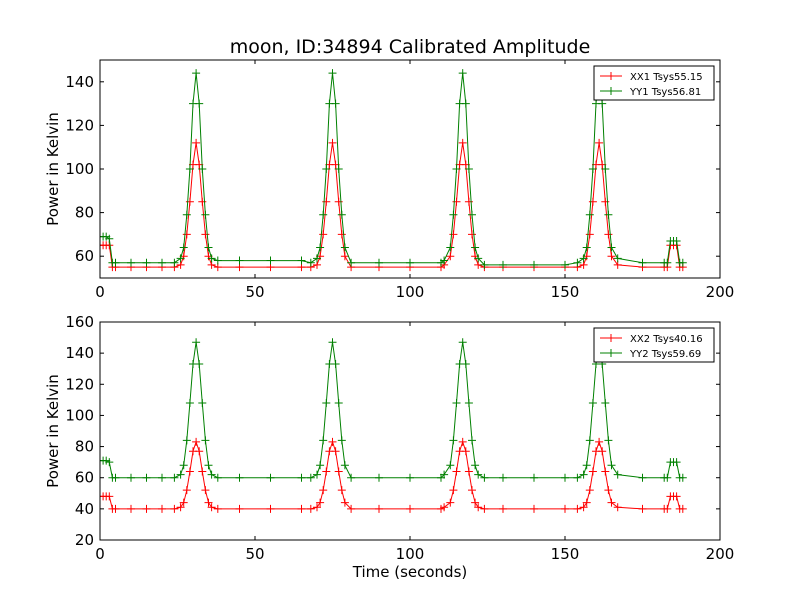 This screenshot has width=800, height=600. I want to click on legend-box, so click(654, 83).